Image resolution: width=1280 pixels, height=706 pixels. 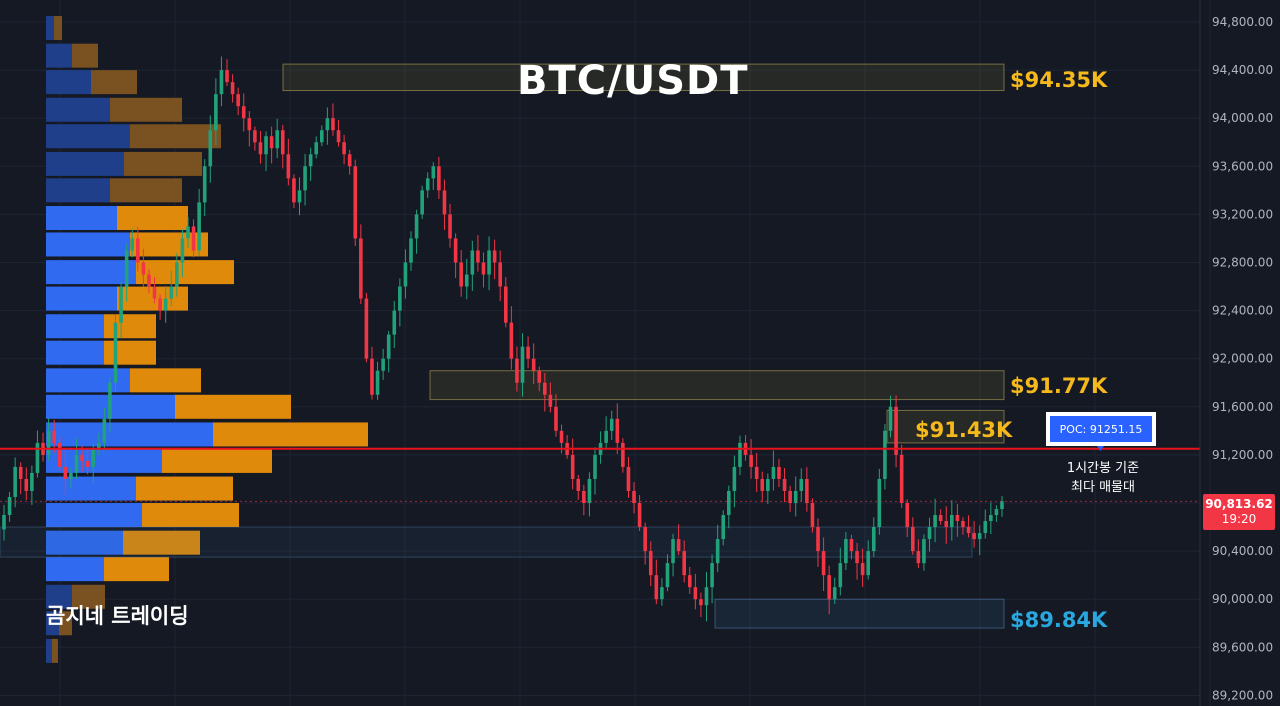 What do you see at coordinates (600, 474) in the screenshot?
I see `reference-lines` at bounding box center [600, 474].